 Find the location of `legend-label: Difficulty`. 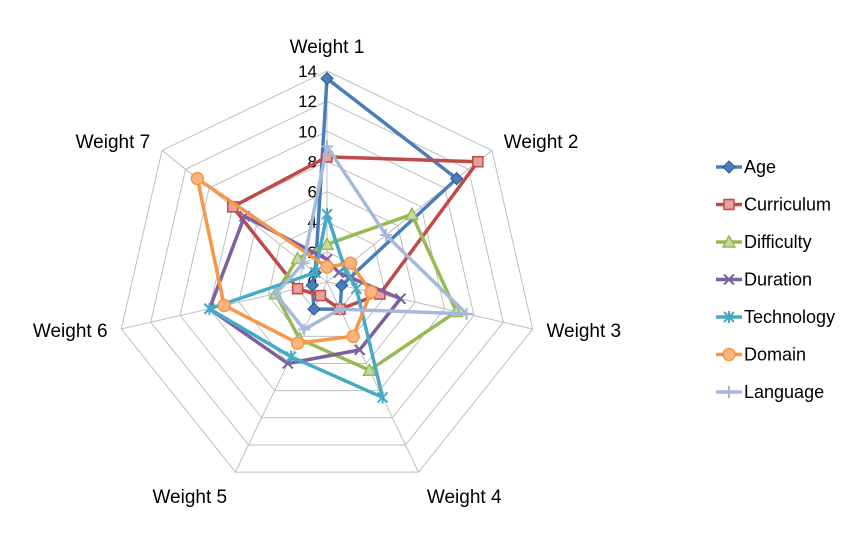

legend-label: Difficulty is located at coordinates (778, 242).